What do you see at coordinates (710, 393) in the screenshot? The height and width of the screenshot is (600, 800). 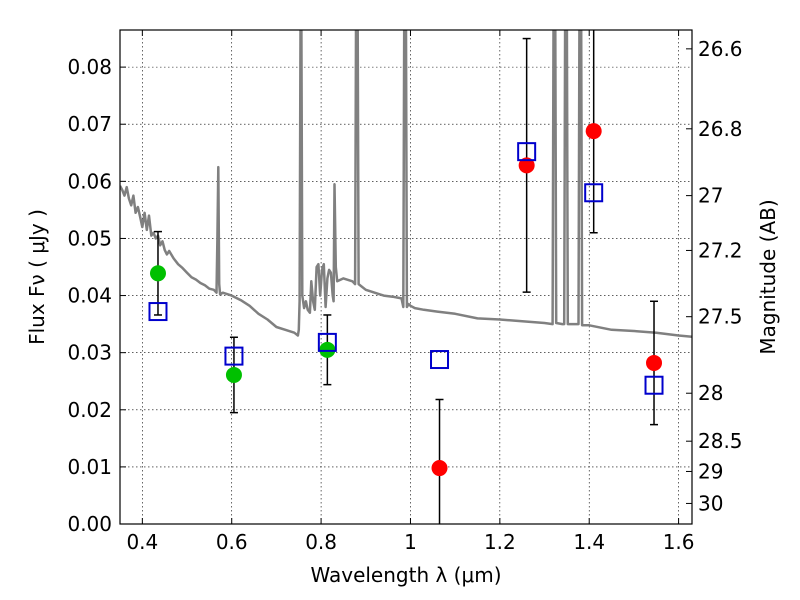 I see `y2-tick-label: 28` at bounding box center [710, 393].